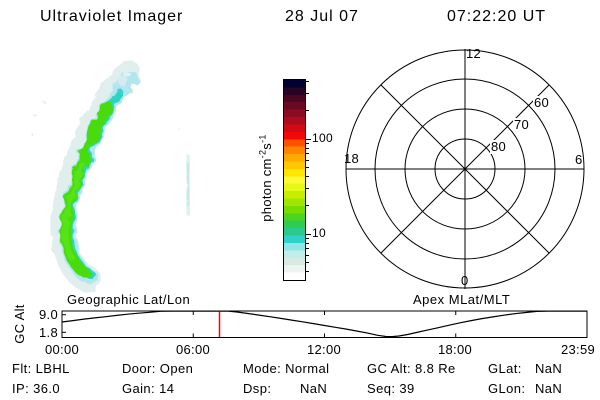 Image resolution: width=600 pixels, height=400 pixels. Describe the element at coordinates (319, 233) in the screenshot. I see `colorbar-tick-label-10: 10` at that location.